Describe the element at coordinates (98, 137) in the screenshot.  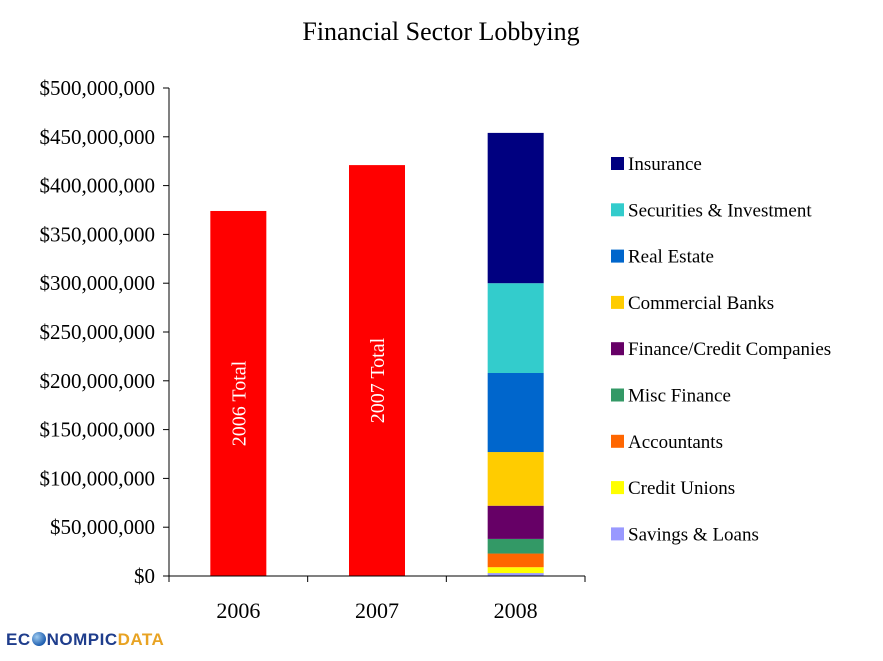
I see `y-tick-label: $450,000,000` at that location.